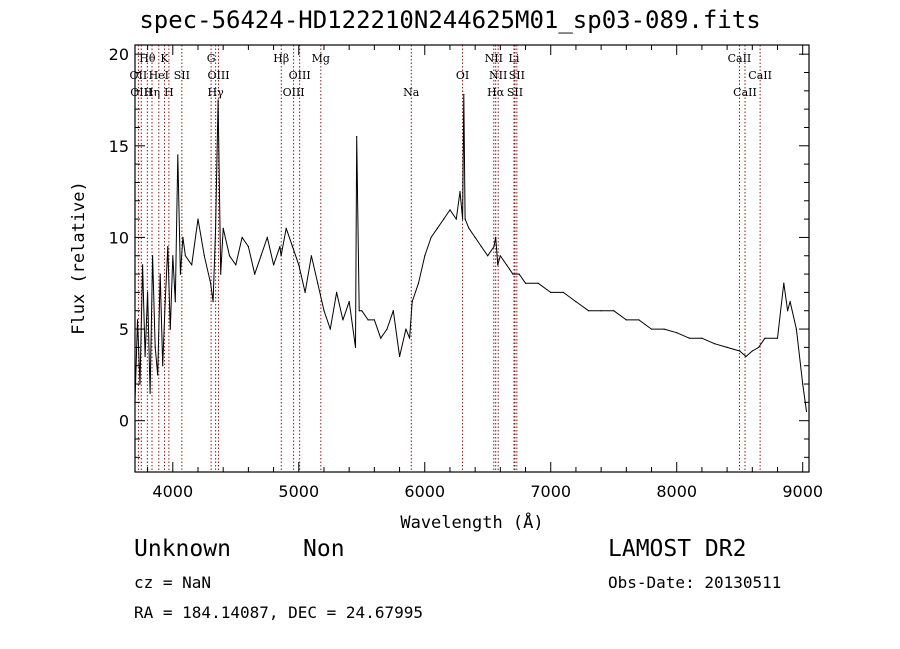 The width and height of the screenshot is (900, 649). Describe the element at coordinates (139, 75) in the screenshot. I see `line-marker-label: OII` at that location.